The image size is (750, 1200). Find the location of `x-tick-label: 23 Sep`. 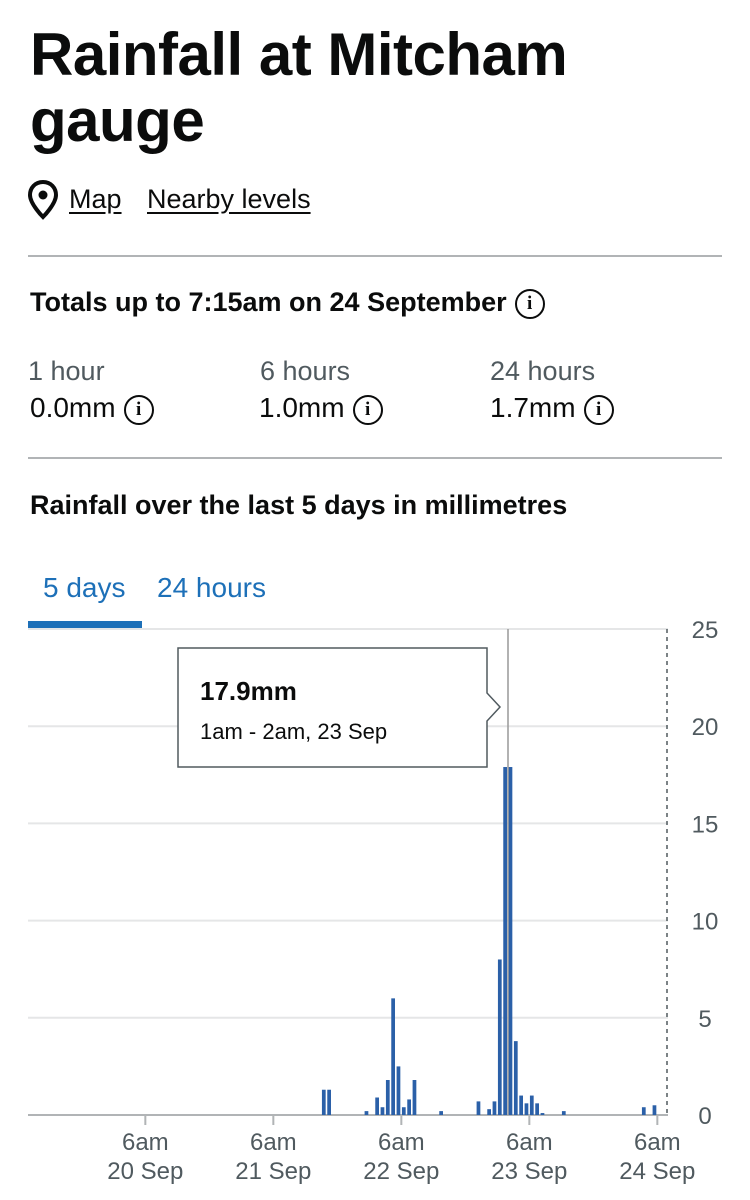

x-tick-label: 23 Sep is located at coordinates (529, 1171).